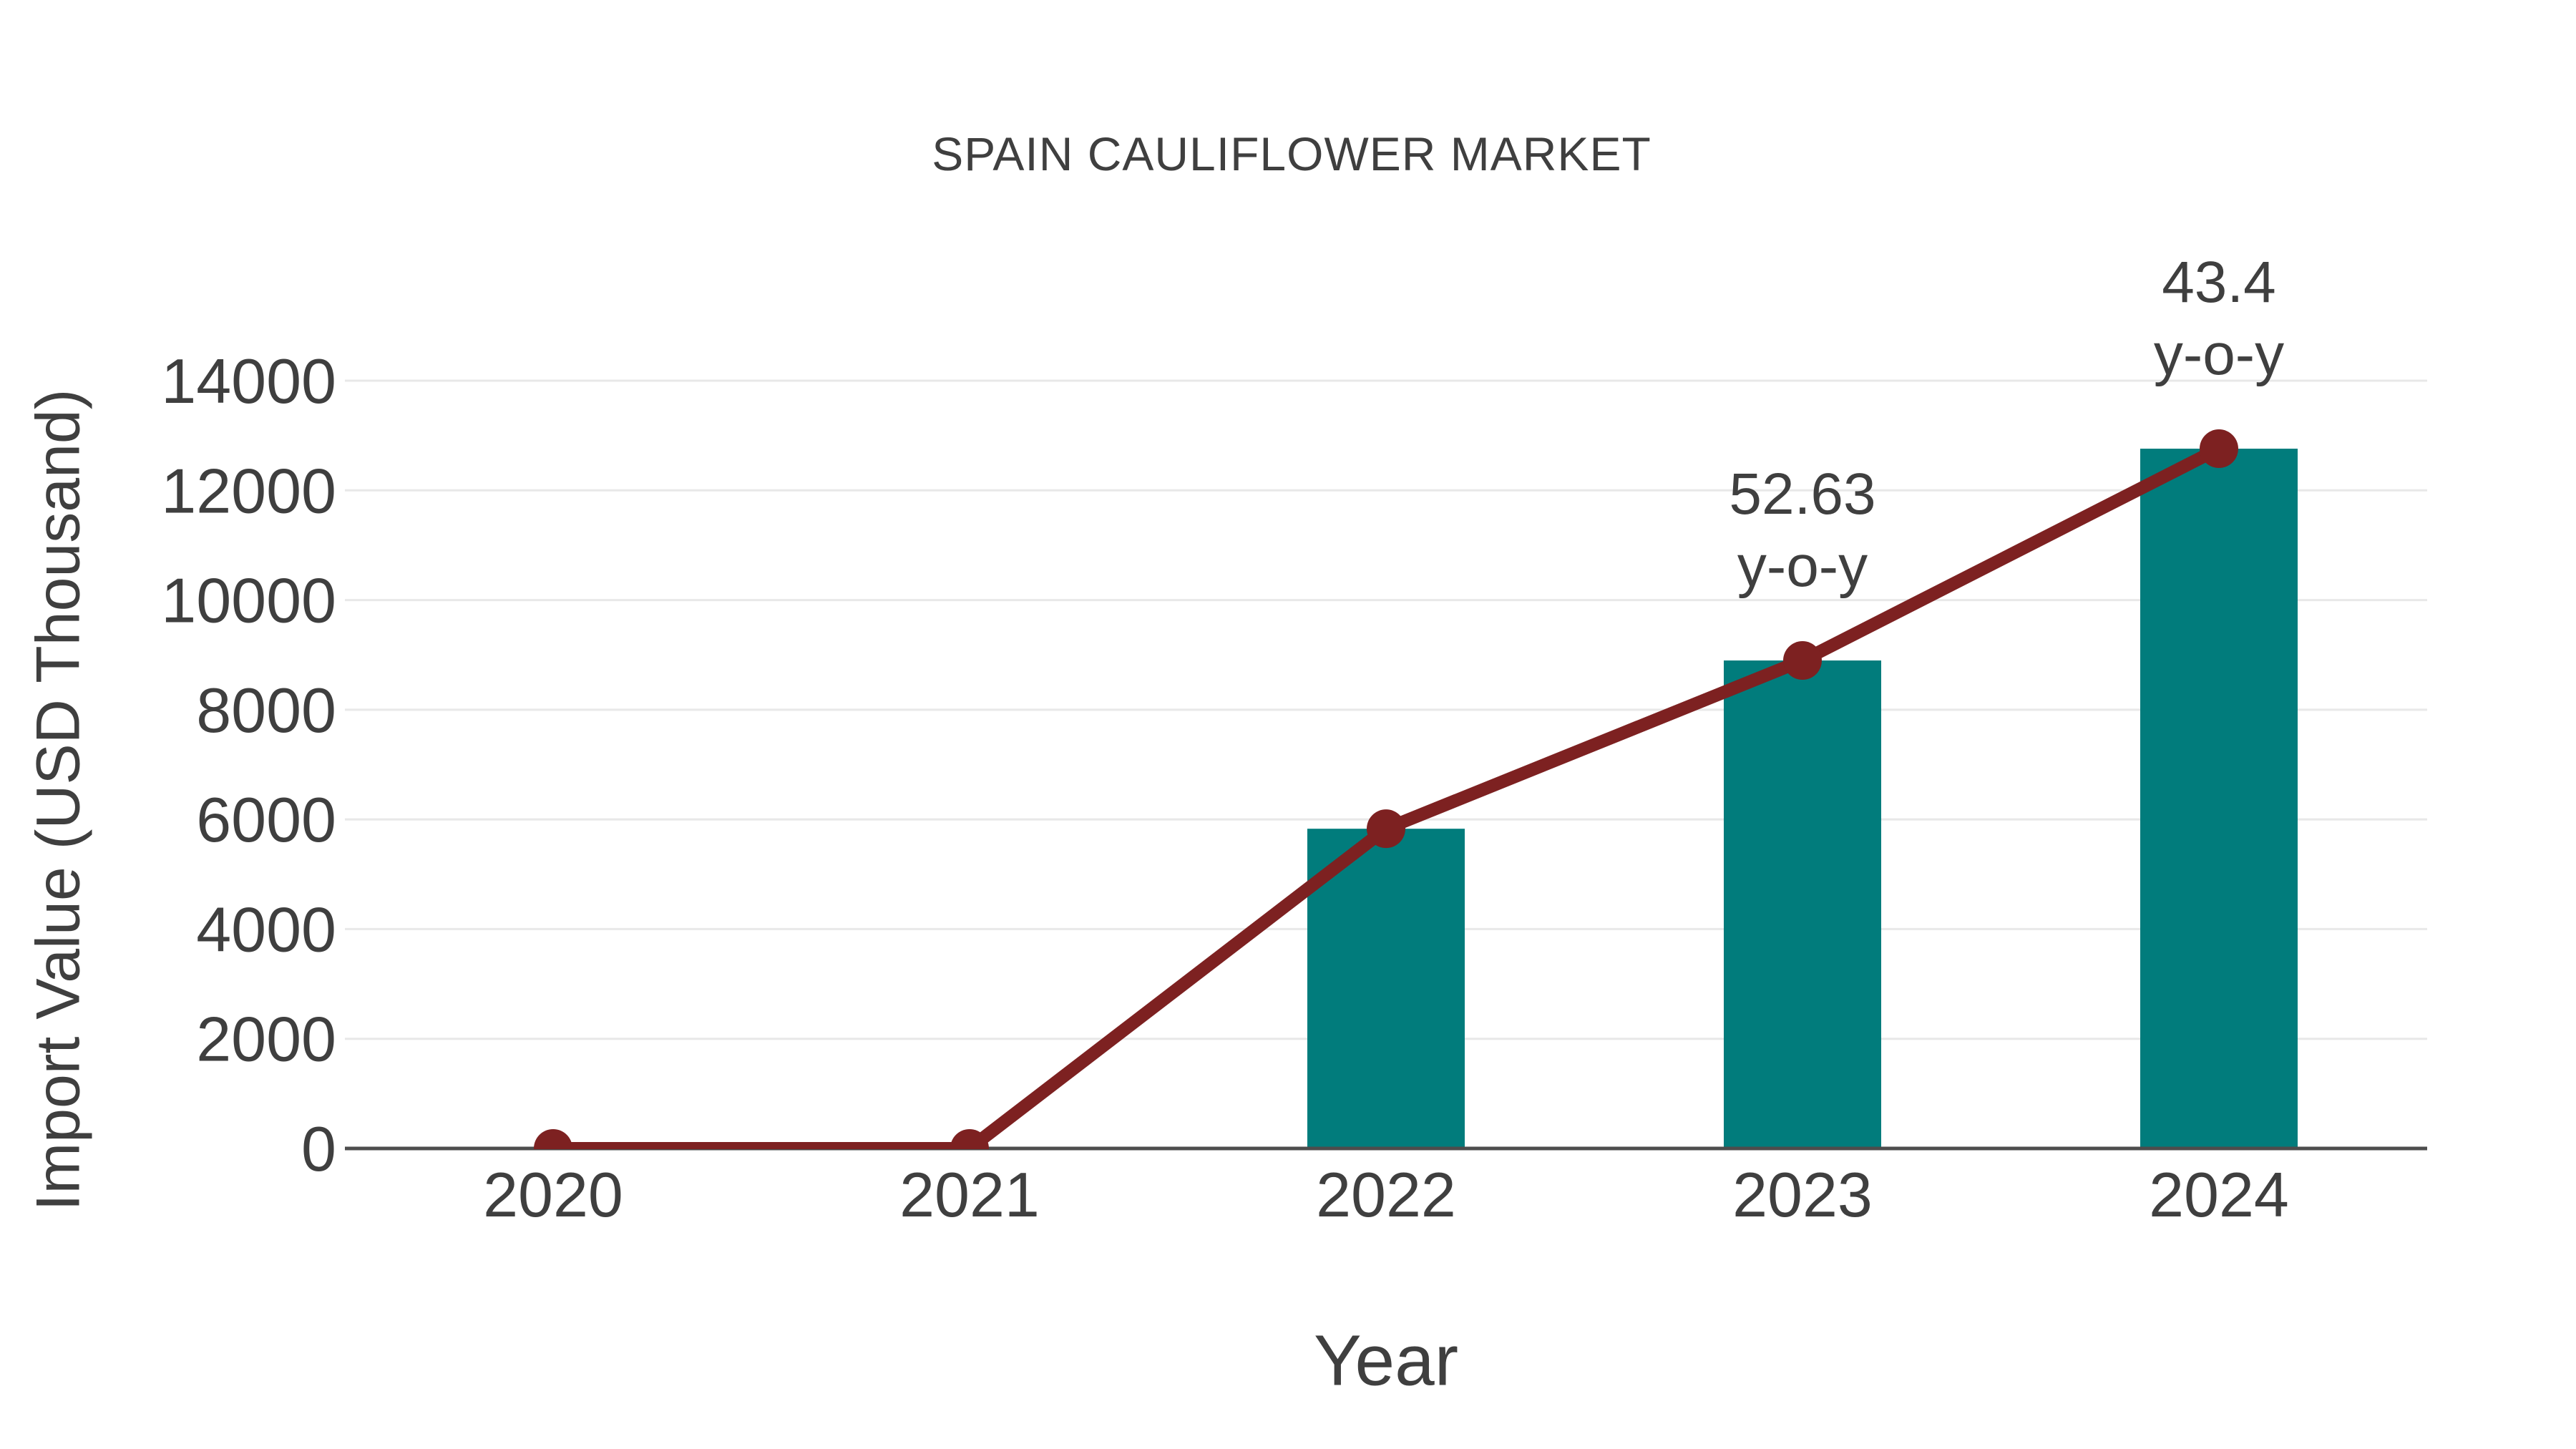  What do you see at coordinates (59, 800) in the screenshot?
I see `y-axis-title: Import Value (USD Thousand)` at bounding box center [59, 800].